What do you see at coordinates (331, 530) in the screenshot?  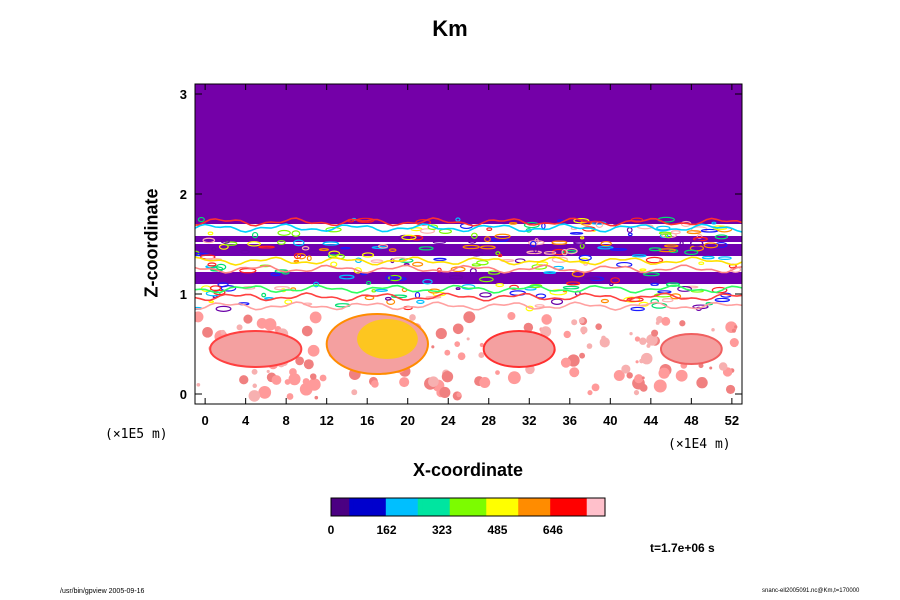 I see `colorbar-tick-label: 0` at bounding box center [331, 530].